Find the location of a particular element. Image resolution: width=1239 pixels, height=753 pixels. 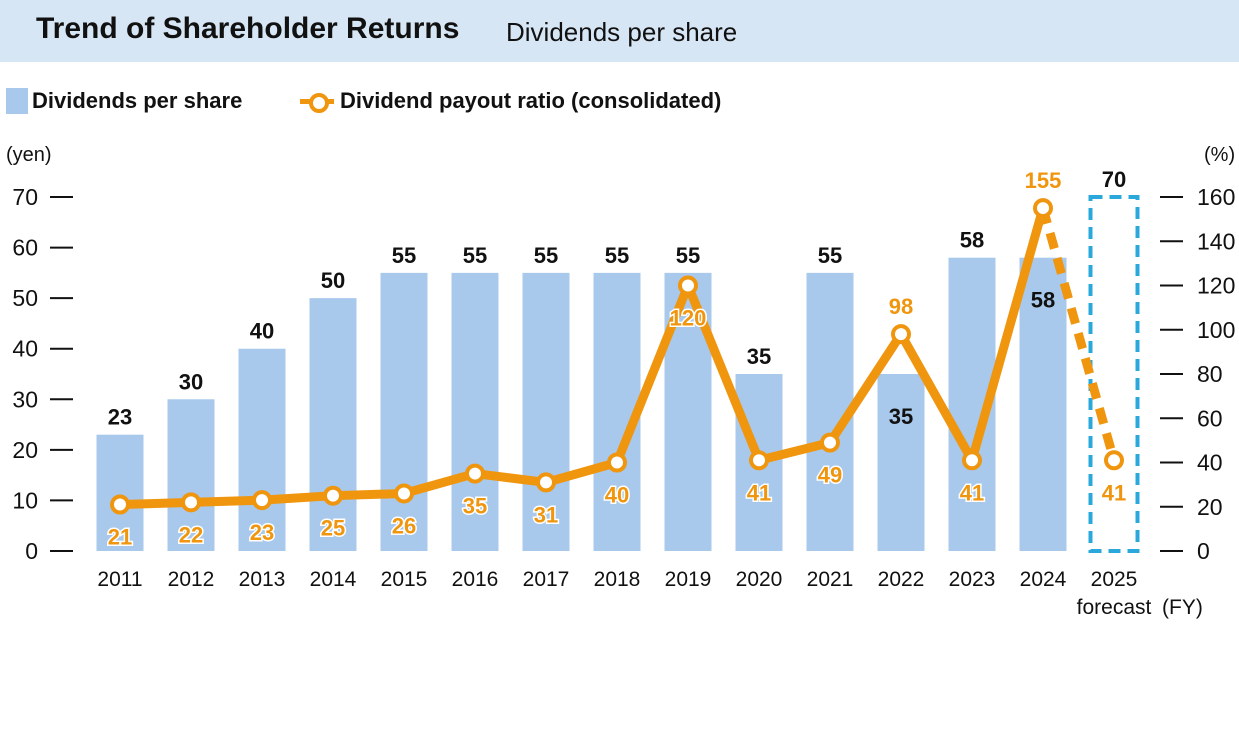

payout-value-label: 35 is located at coordinates (475, 506).